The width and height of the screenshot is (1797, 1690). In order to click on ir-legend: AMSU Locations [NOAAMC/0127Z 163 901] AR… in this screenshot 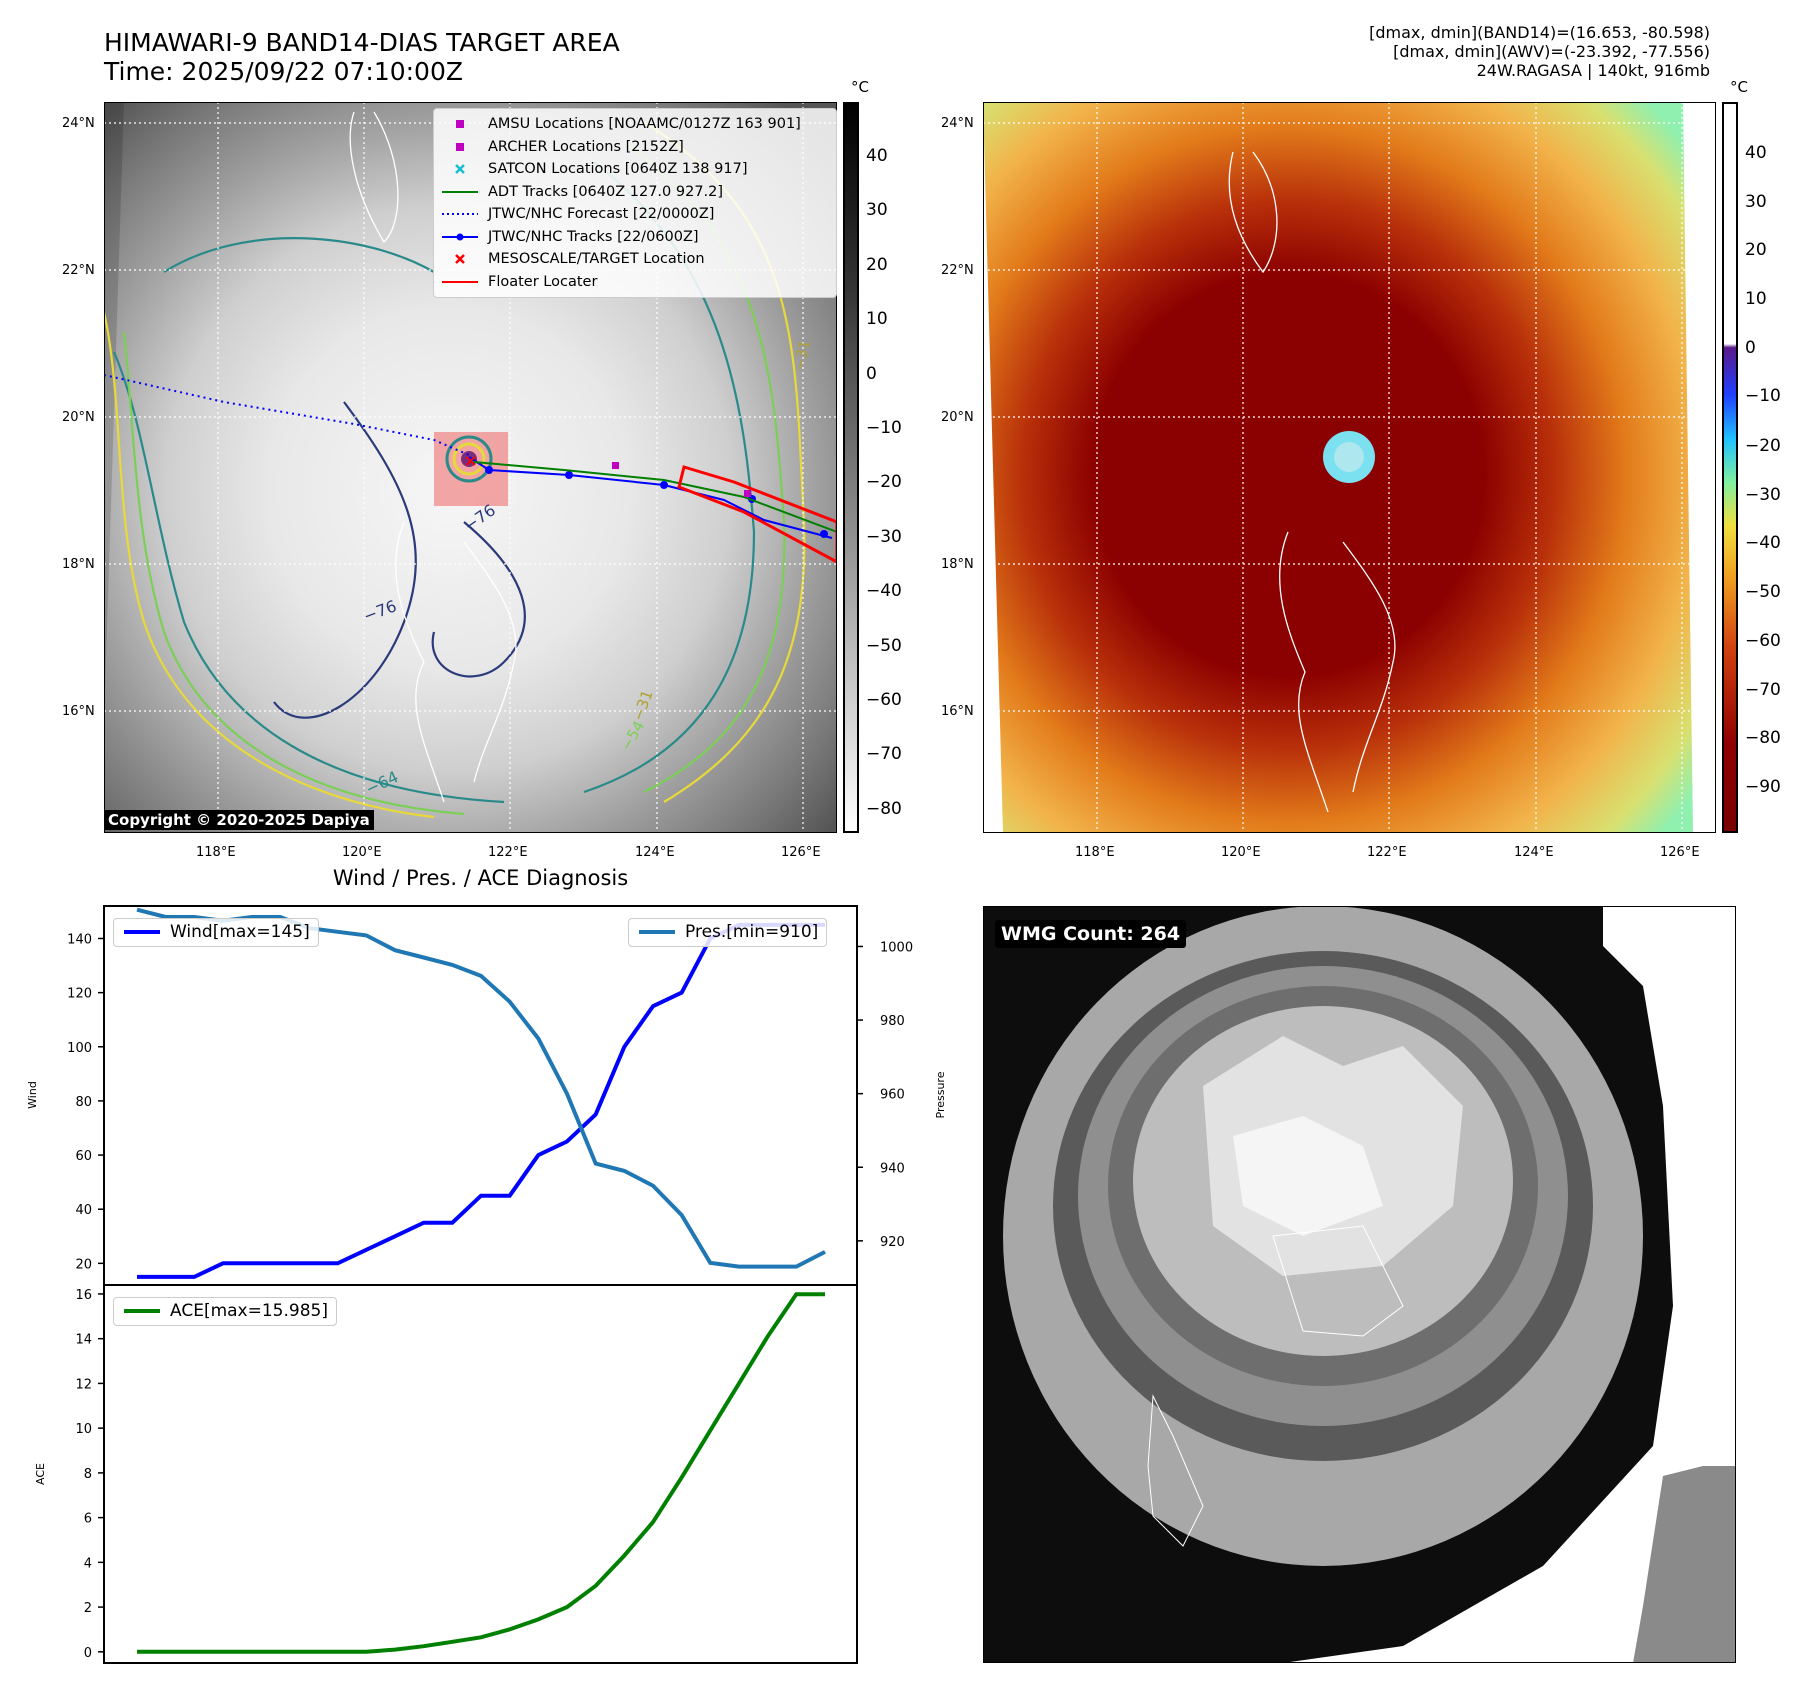, I will do `click(635, 203)`.